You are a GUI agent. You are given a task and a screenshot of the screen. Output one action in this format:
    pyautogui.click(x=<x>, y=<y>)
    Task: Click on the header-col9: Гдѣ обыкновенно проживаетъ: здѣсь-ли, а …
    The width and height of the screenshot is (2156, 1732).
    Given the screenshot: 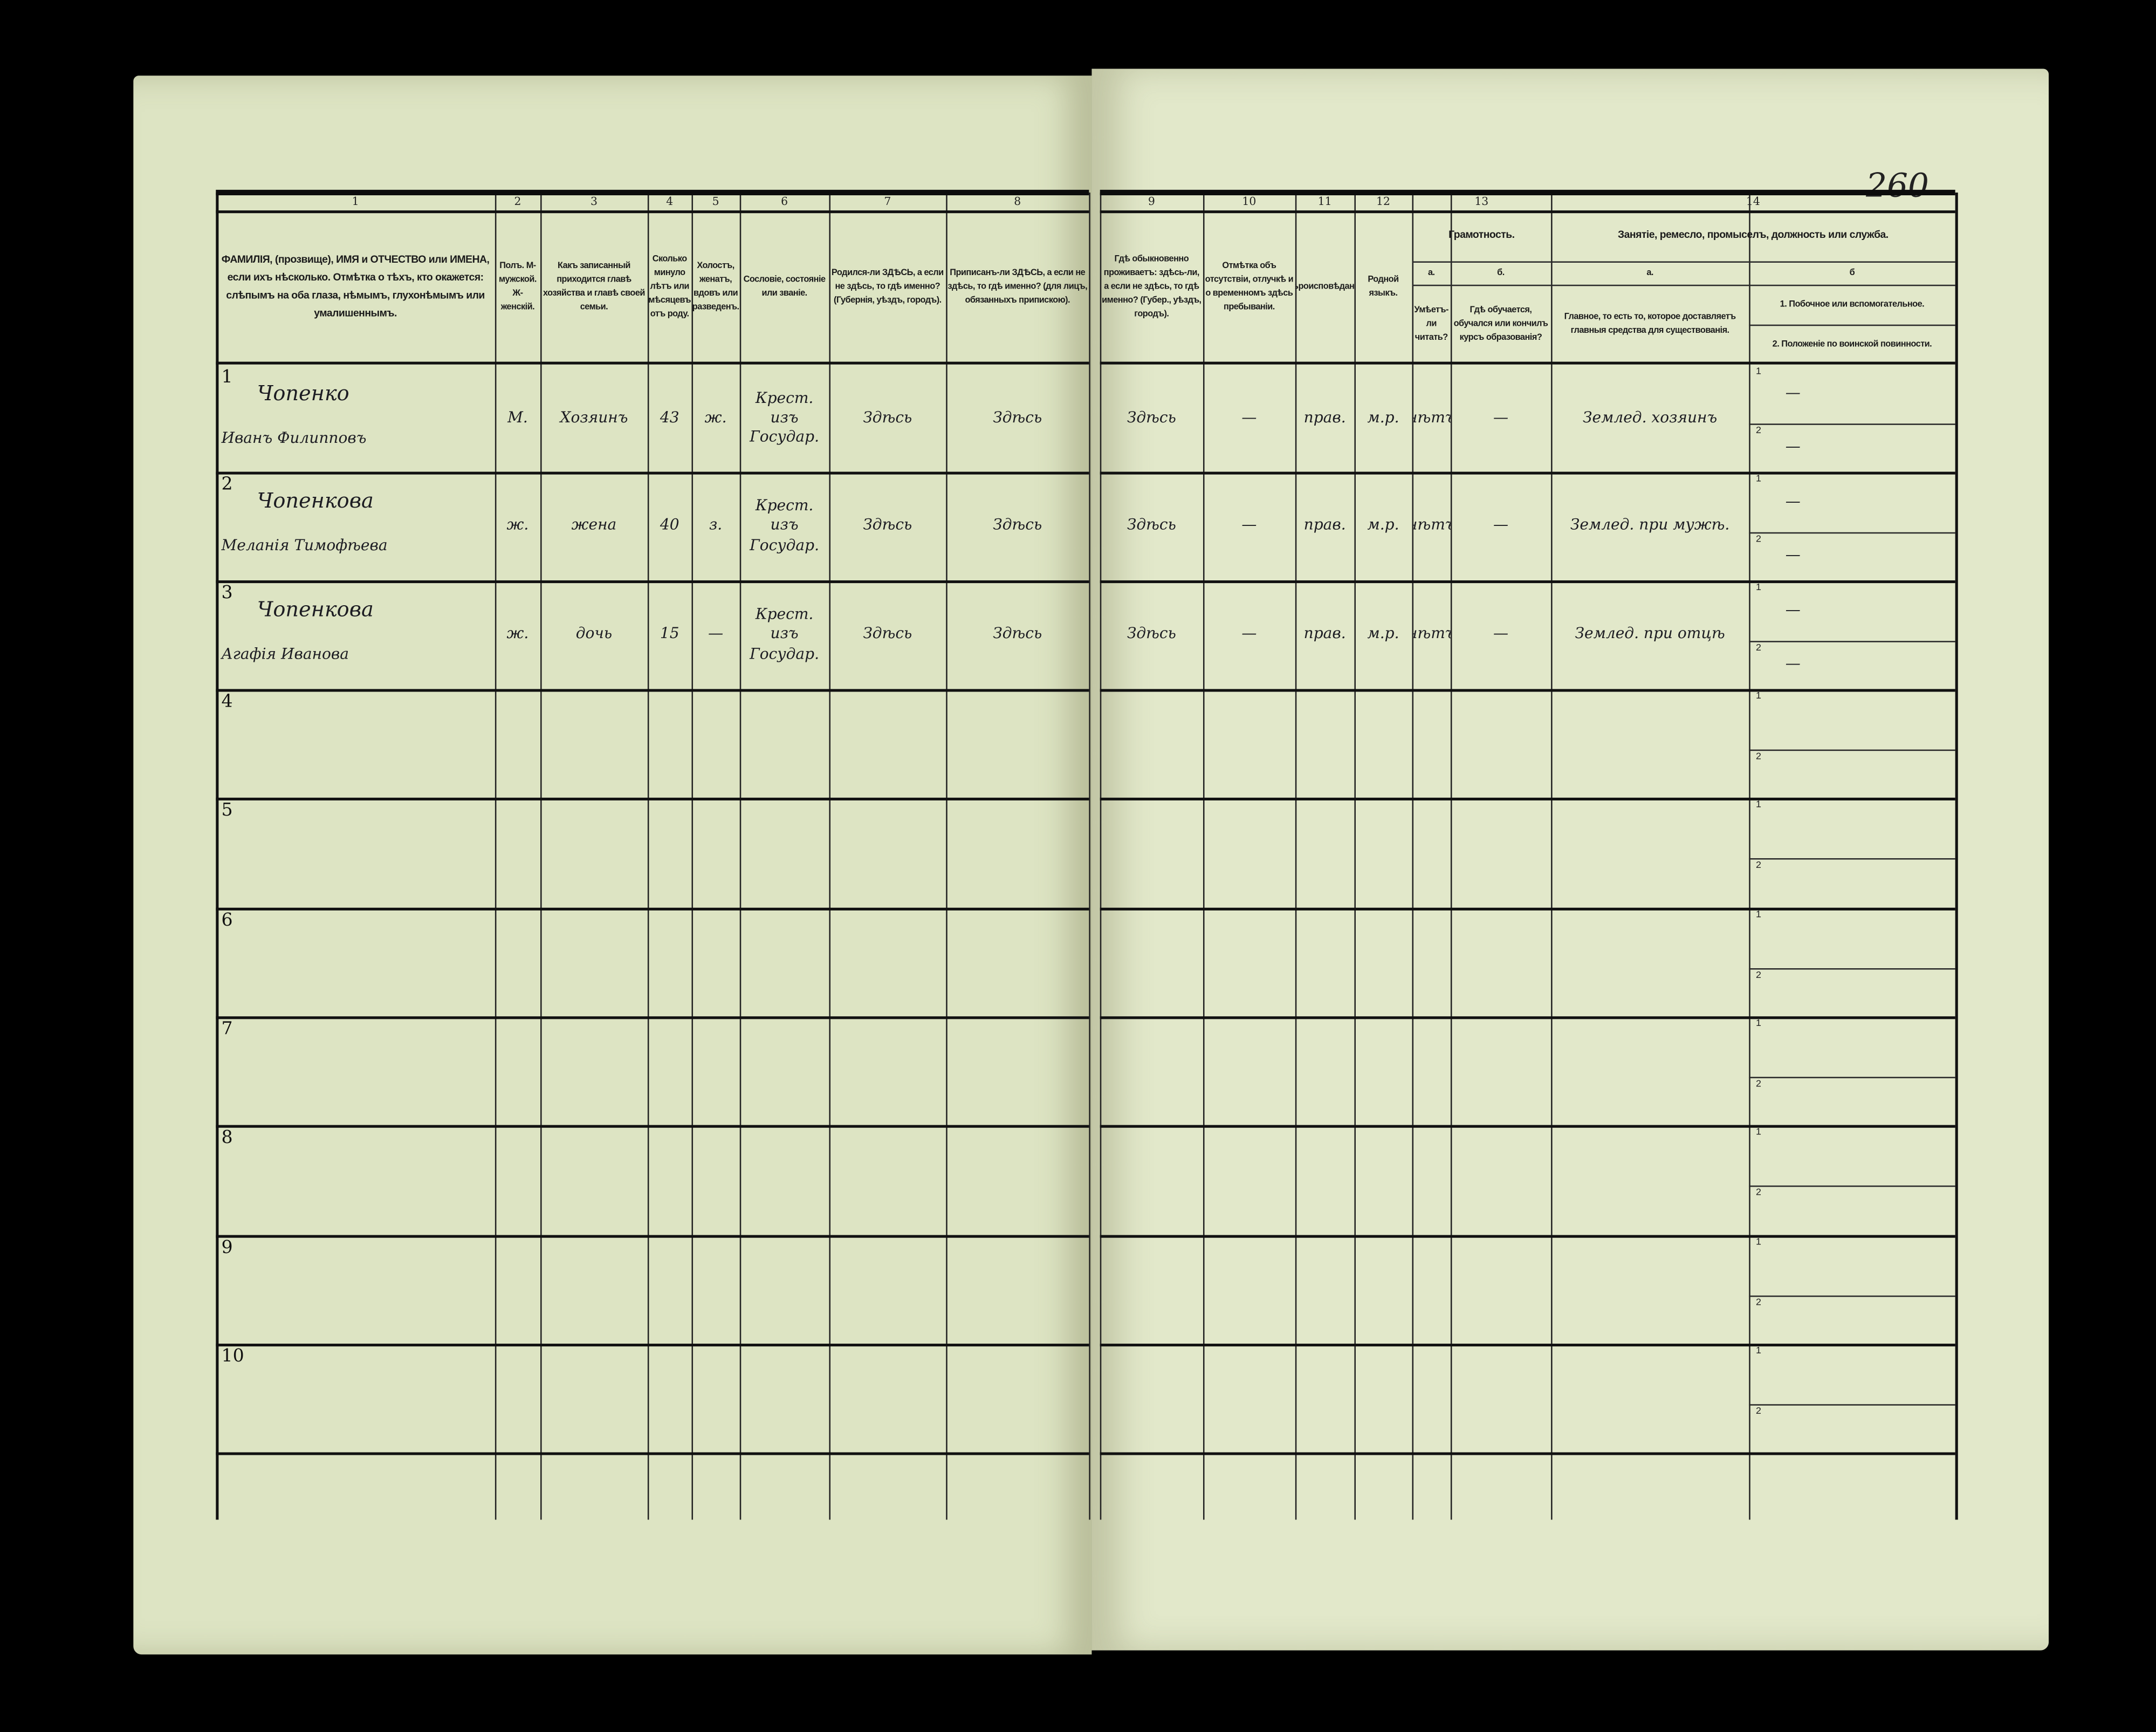 What is the action you would take?
    pyautogui.click(x=1151, y=287)
    